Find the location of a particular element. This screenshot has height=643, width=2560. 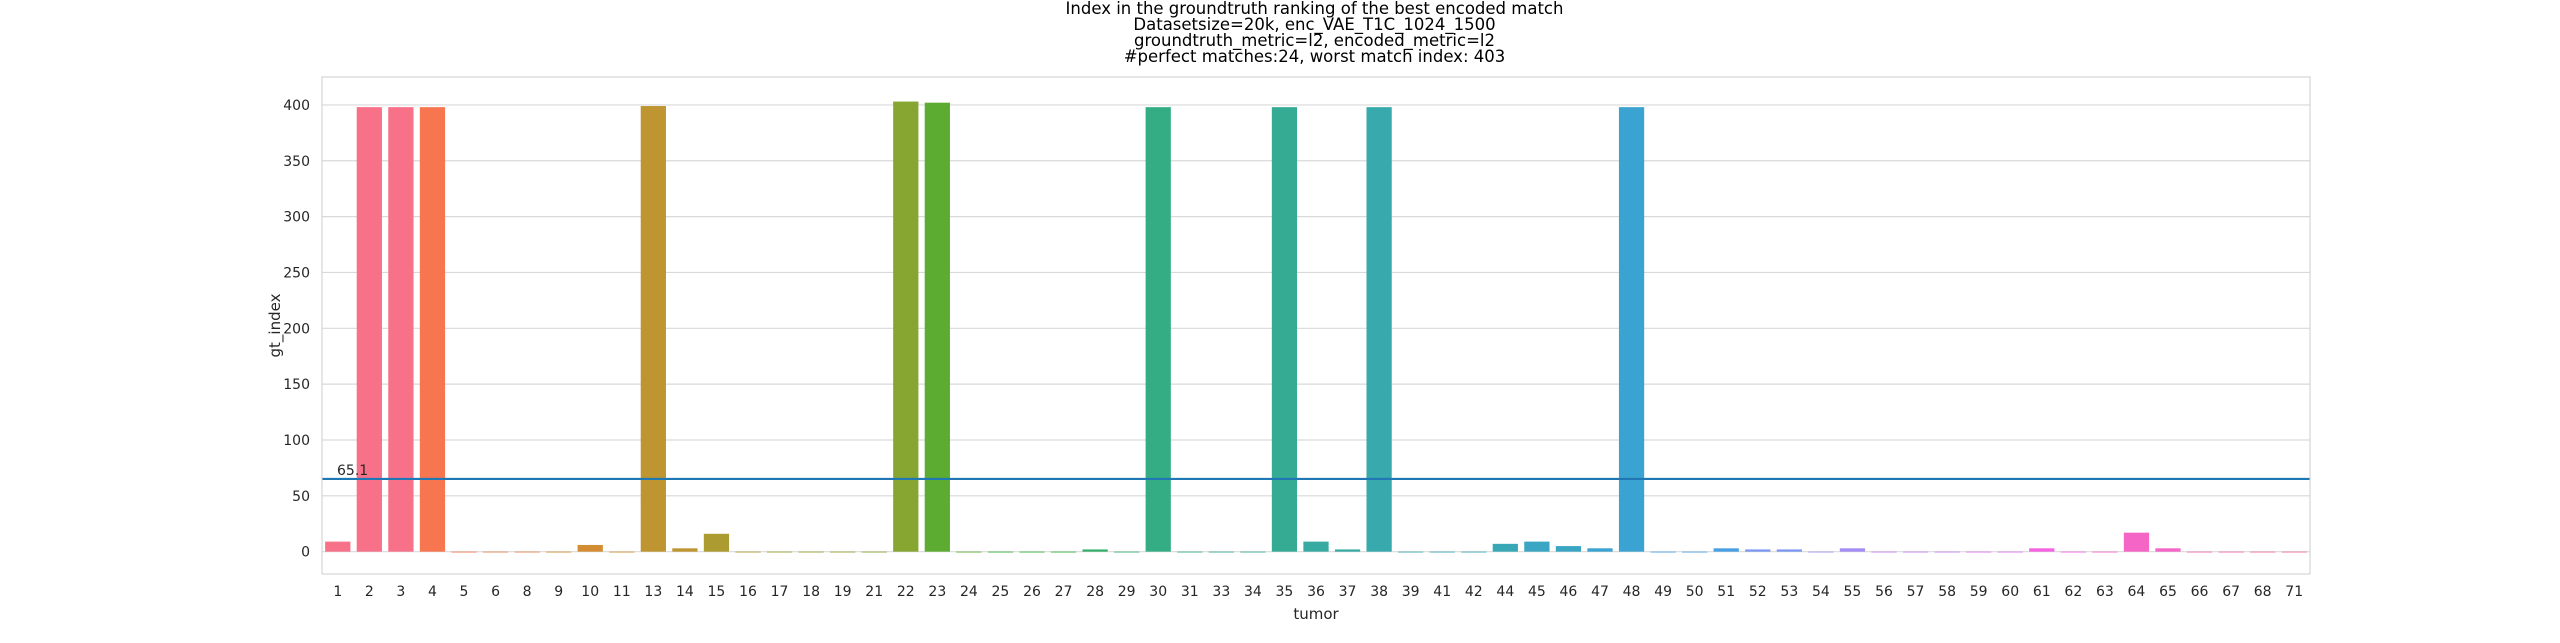

y-tick-label: 400 is located at coordinates (296, 106).